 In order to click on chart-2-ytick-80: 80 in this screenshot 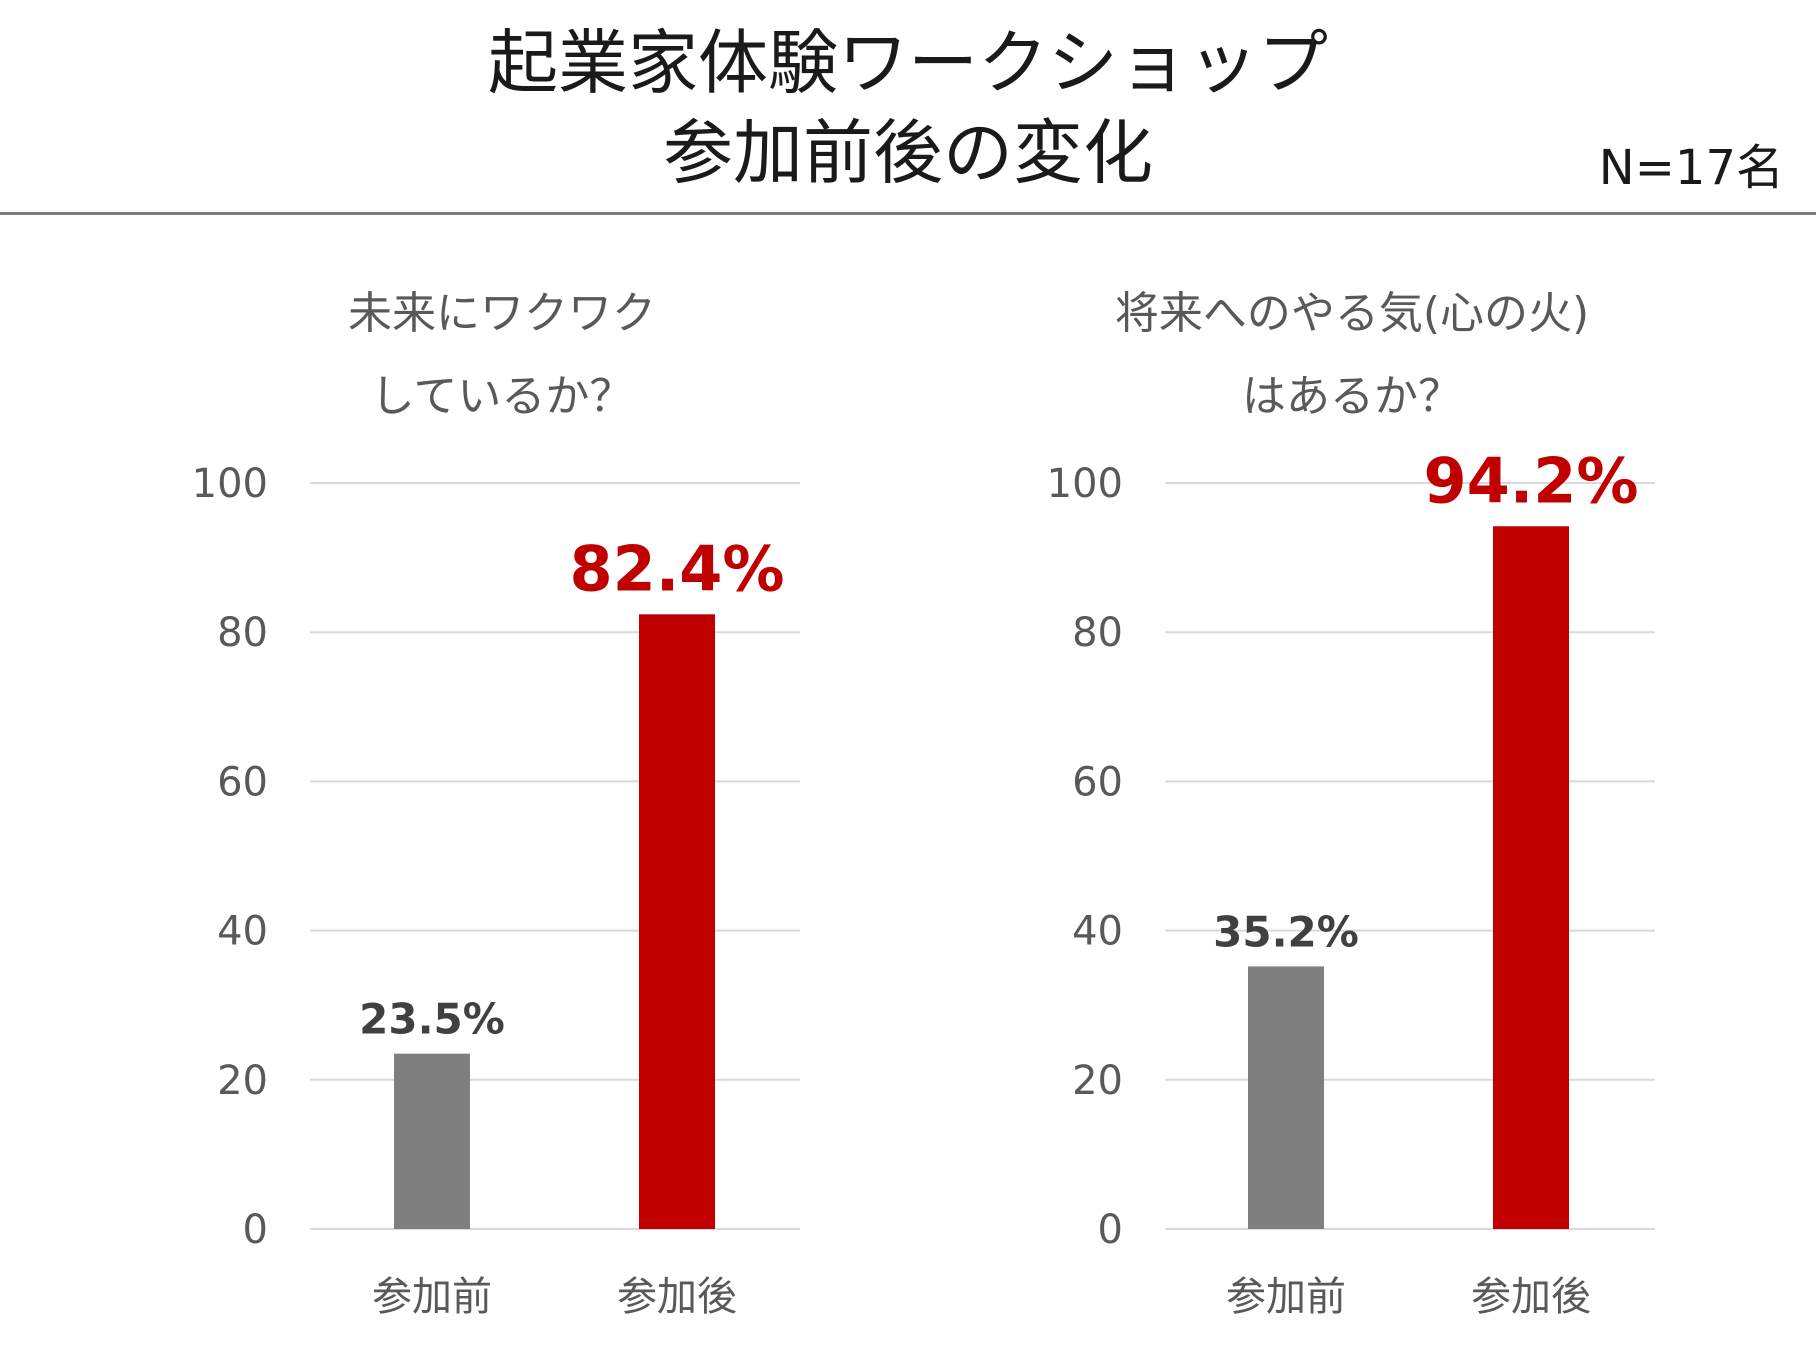, I will do `click(1097, 633)`.